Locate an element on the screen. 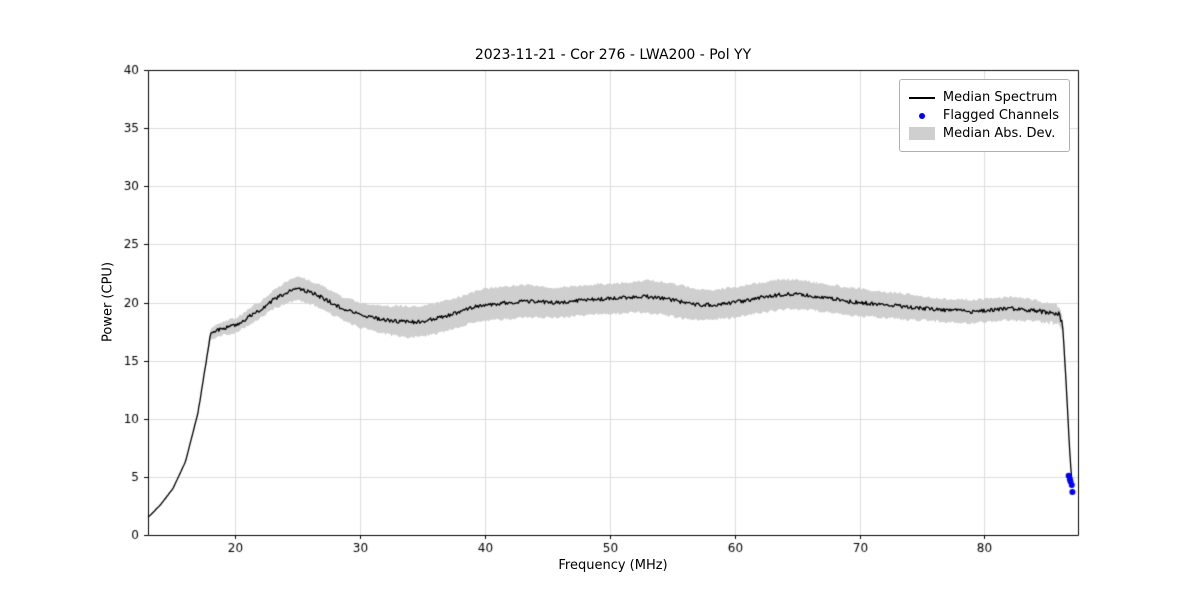 This screenshot has height=600, width=1200. band-swatch-icon is located at coordinates (921, 133).